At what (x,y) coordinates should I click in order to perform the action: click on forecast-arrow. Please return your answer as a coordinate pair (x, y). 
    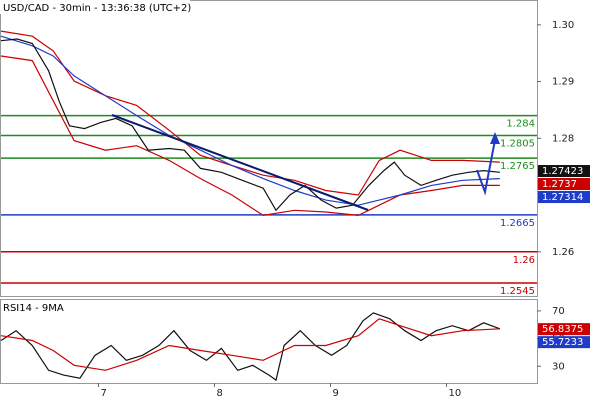
    Looking at the image, I should click on (486, 167).